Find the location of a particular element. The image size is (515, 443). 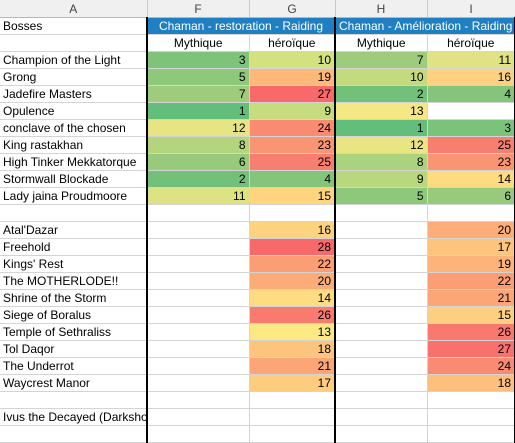

subheader-resto-mythique: Mythique is located at coordinates (198, 43).